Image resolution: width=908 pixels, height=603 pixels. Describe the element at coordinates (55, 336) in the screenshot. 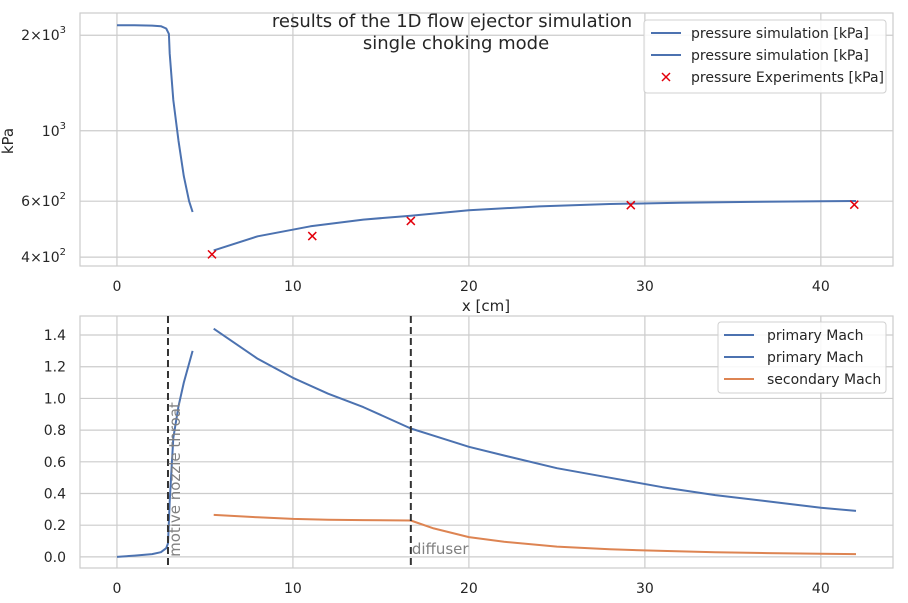

I see `mach-y-tick-label: 1.4` at that location.